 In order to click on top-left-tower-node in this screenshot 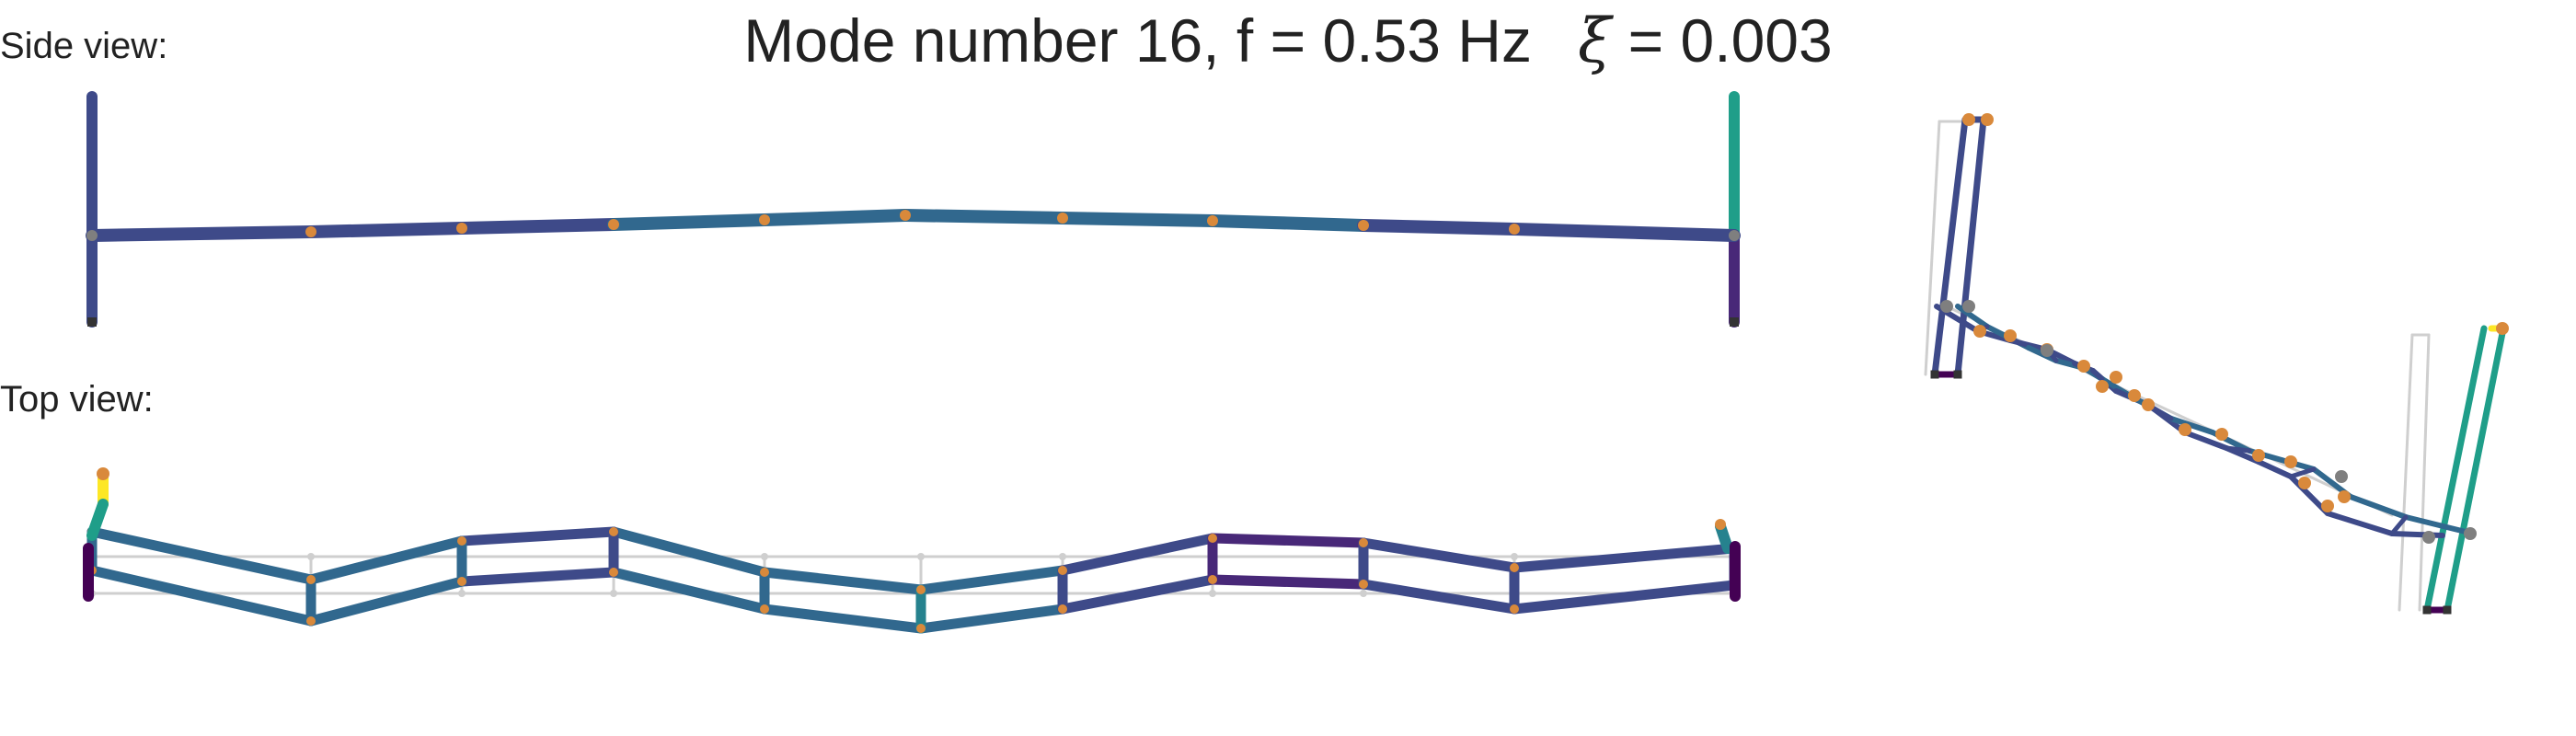, I will do `click(103, 473)`.